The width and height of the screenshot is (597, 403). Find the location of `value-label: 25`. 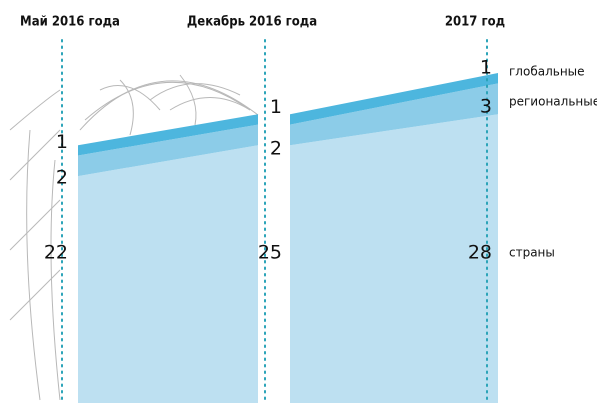

value-label: 25 is located at coordinates (270, 253).